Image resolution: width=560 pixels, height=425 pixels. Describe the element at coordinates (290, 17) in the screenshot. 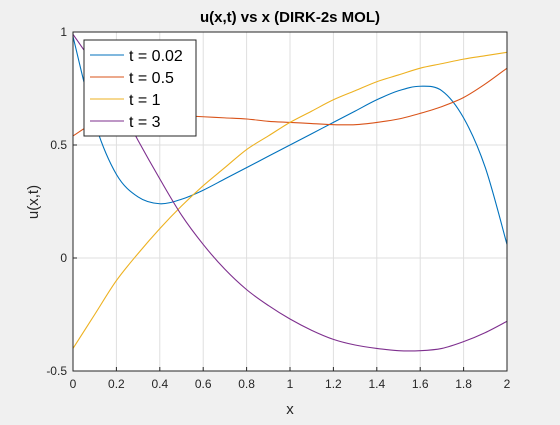

I see `chart-title: u(x,t) vs x (DIRK-2s MOL)` at that location.